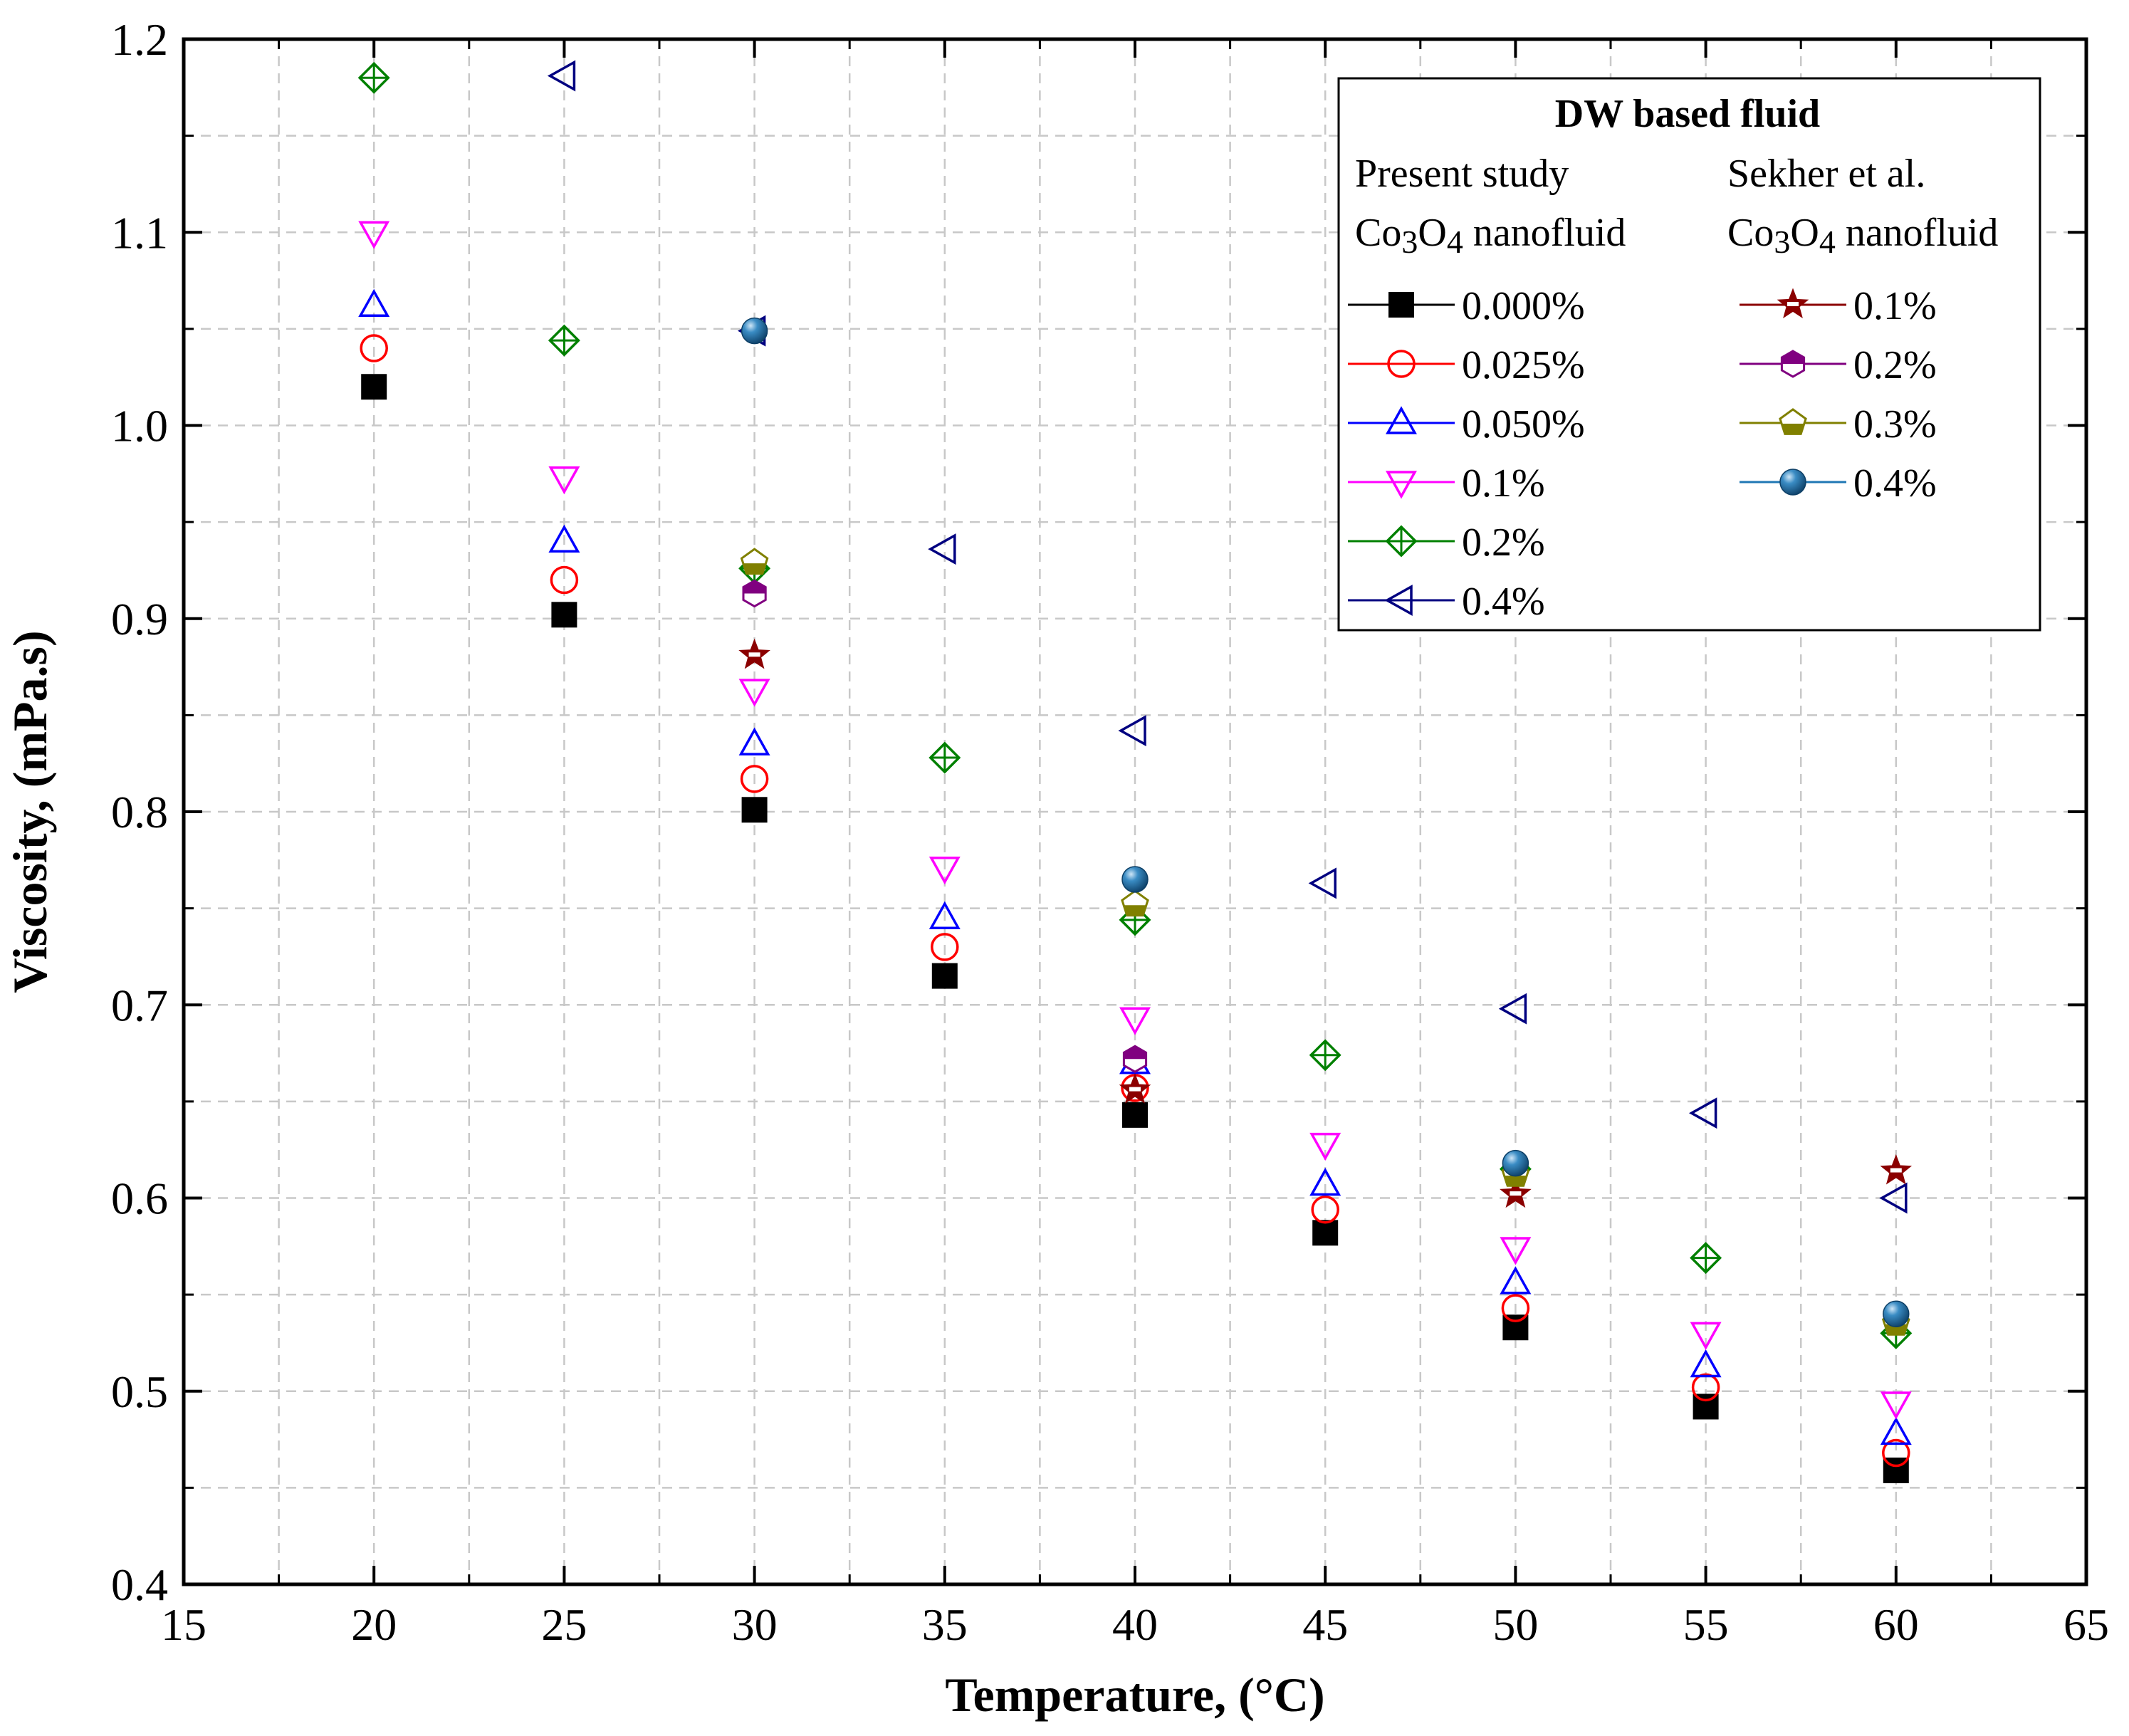 The height and width of the screenshot is (1736, 2129). What do you see at coordinates (1446, 602) in the screenshot?
I see `legend-entry-present: 0.4%` at bounding box center [1446, 602].